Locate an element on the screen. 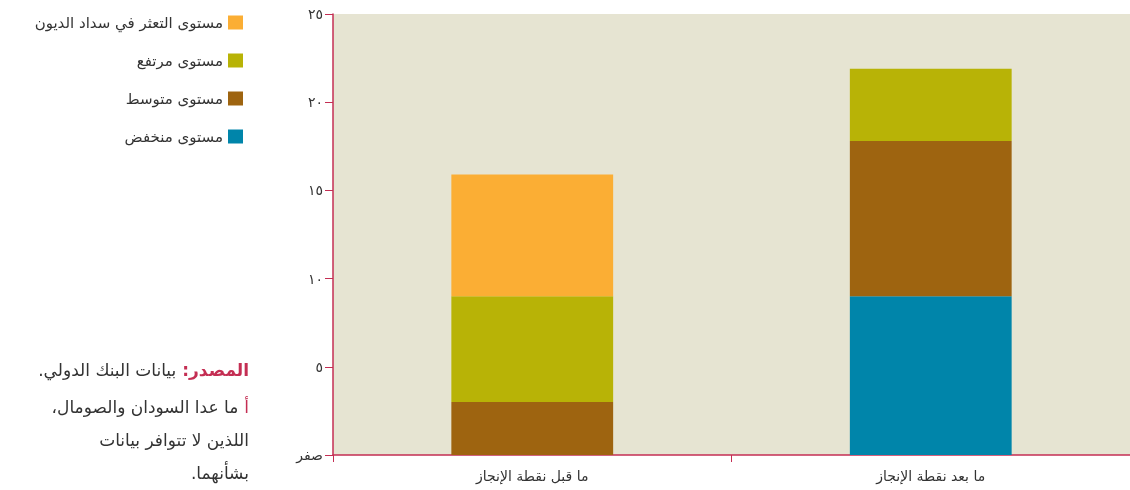 This screenshot has height=490, width=1130. y-tick-label: ١٠ is located at coordinates (315, 278).